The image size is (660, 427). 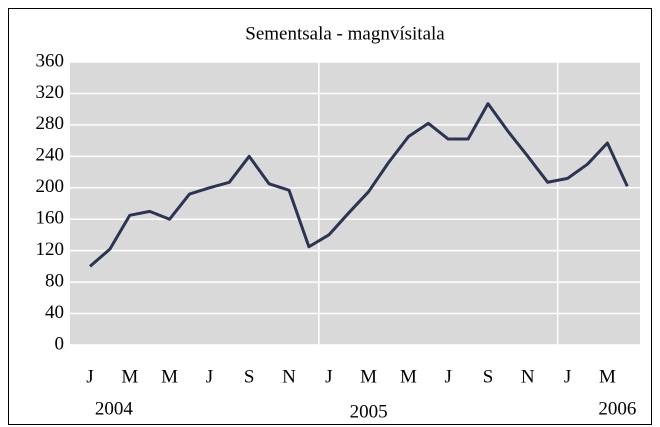 I want to click on y-tick-label: 320, so click(x=50, y=92).